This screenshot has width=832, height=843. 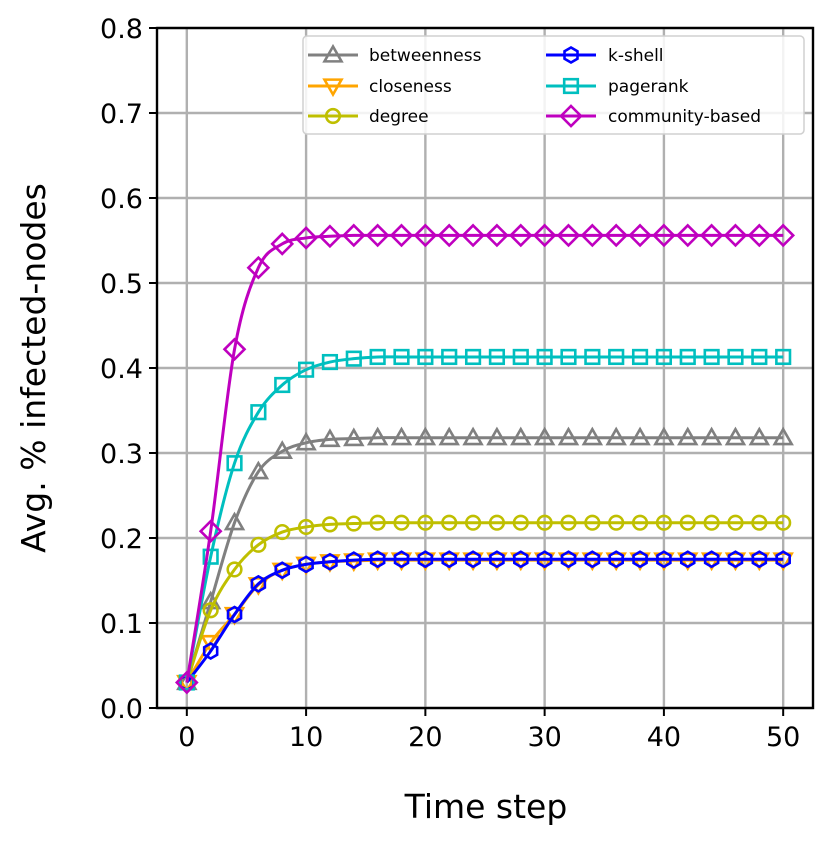 I want to click on legend-label: betweenness, so click(x=425, y=56).